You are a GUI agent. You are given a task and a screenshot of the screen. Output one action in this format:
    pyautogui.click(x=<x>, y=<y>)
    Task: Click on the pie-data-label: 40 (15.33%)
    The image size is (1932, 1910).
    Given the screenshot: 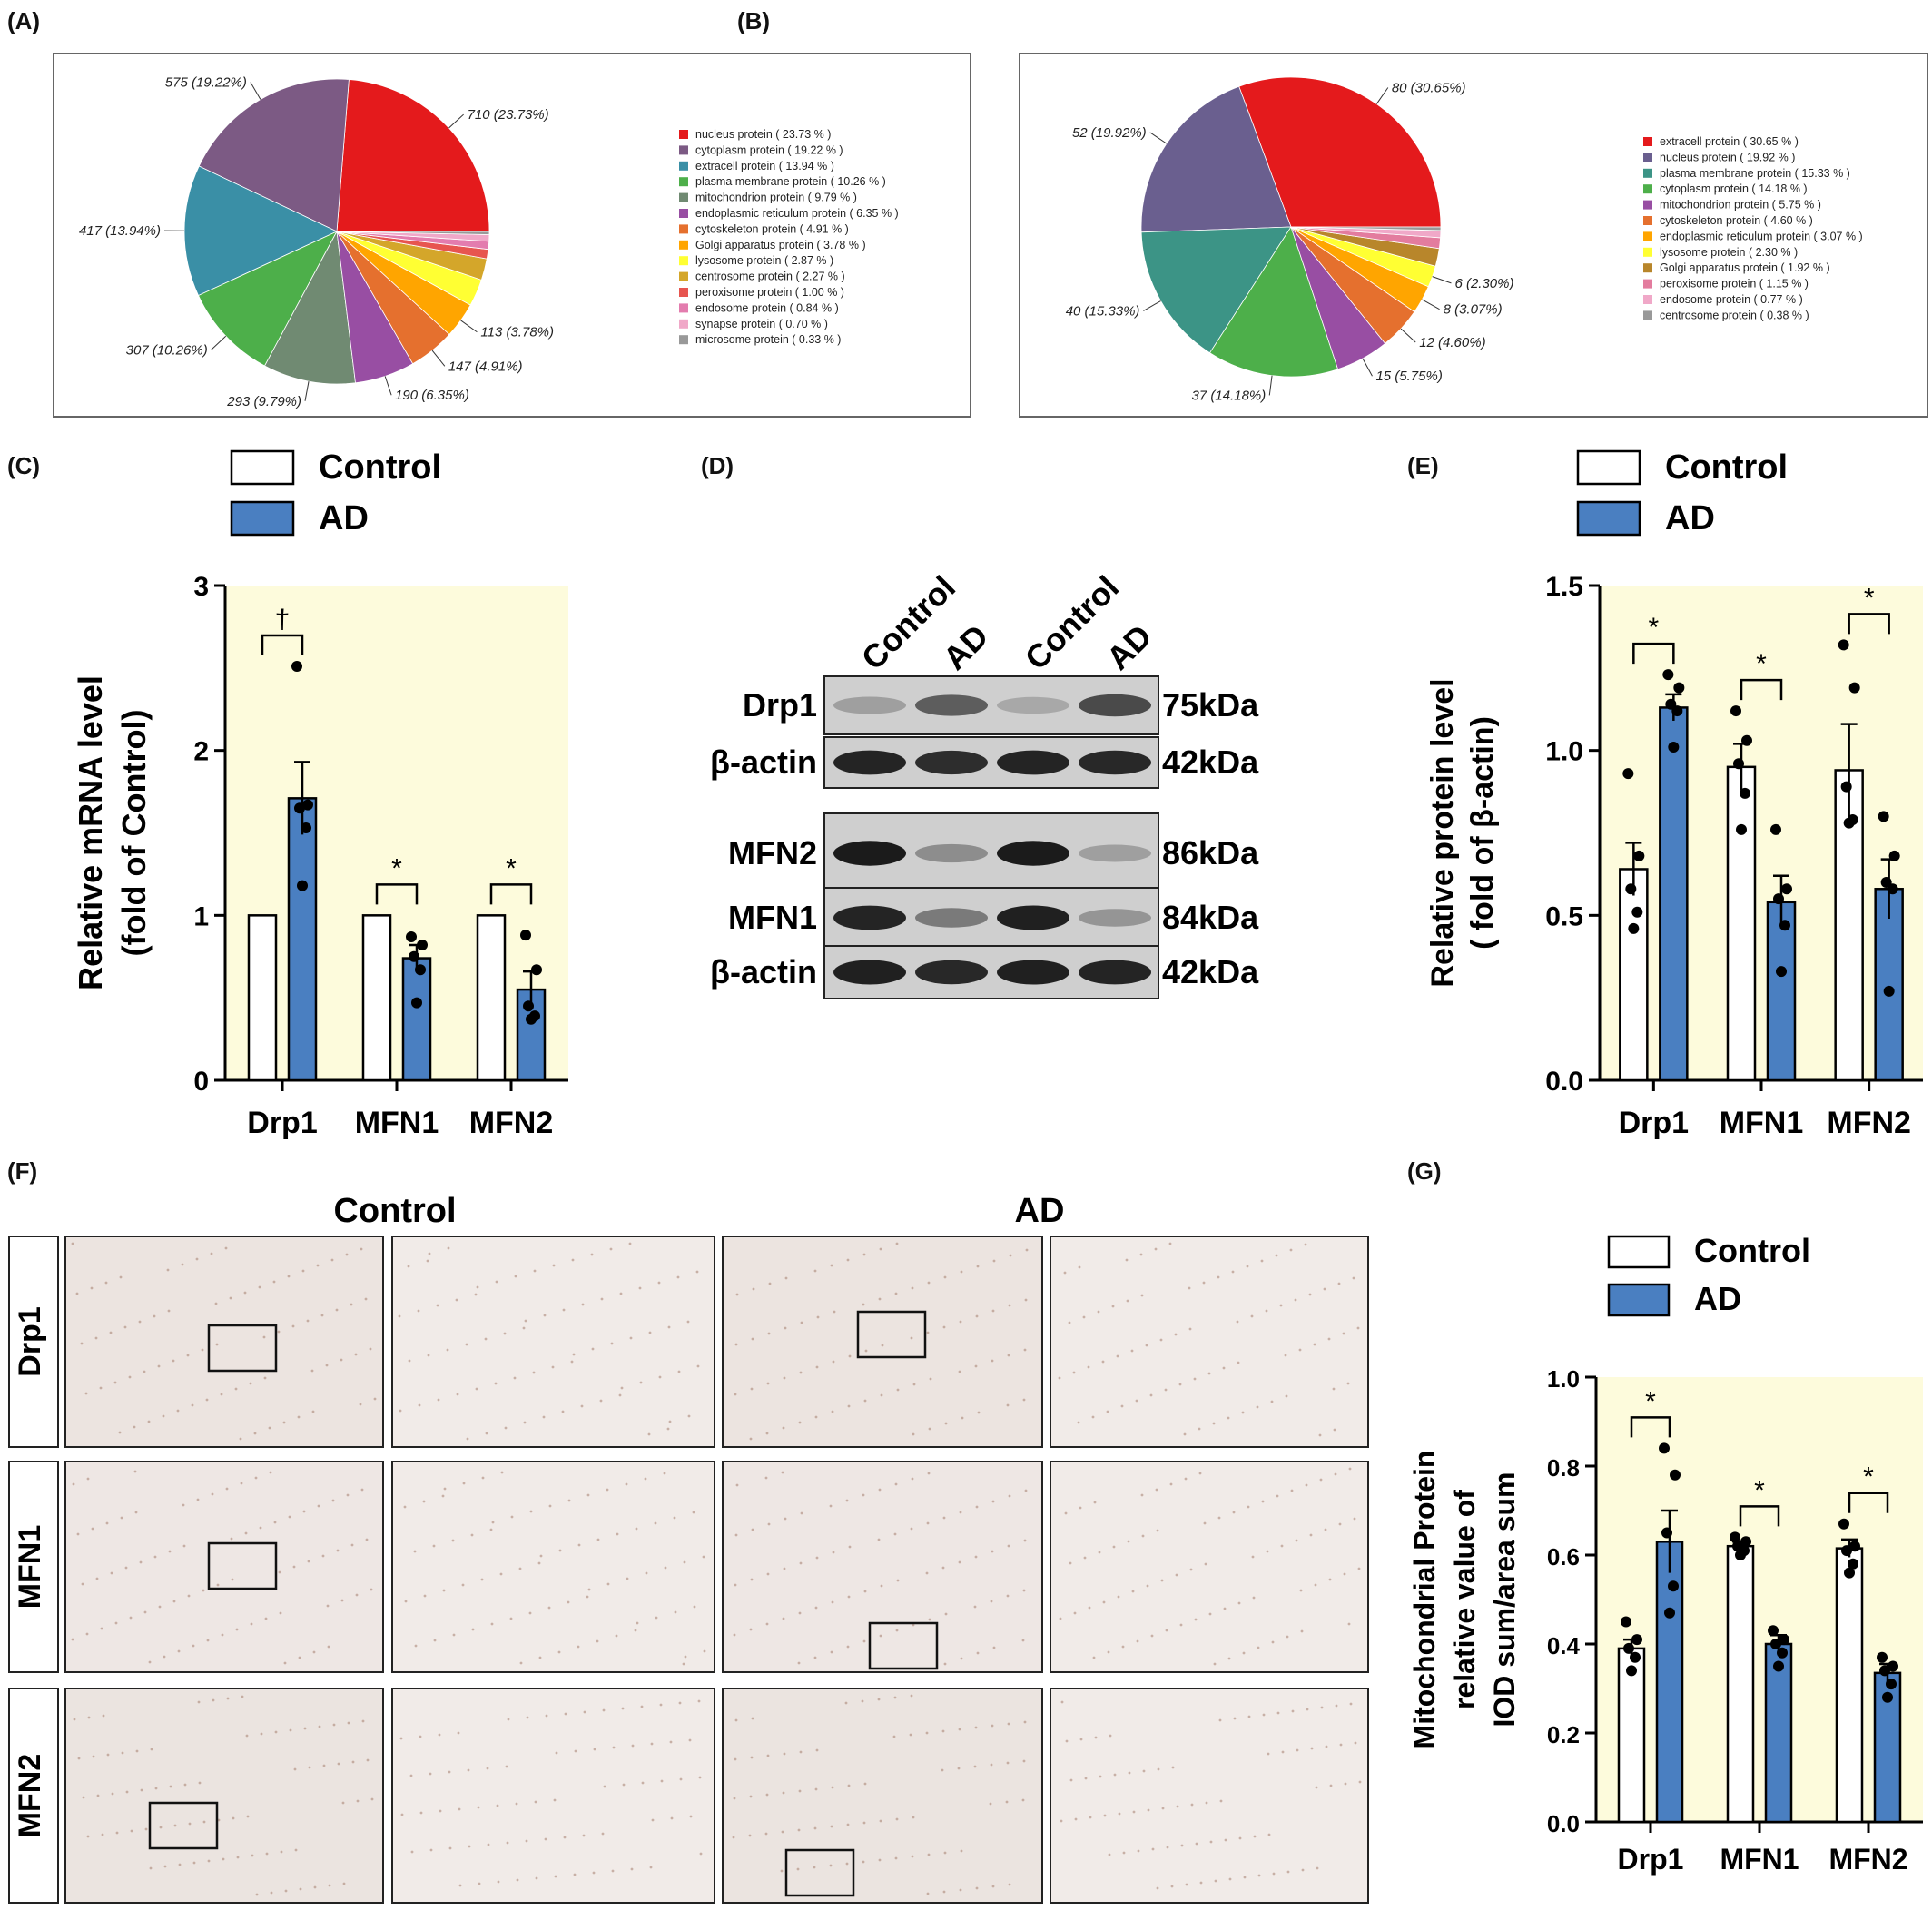 What is the action you would take?
    pyautogui.click(x=1103, y=311)
    